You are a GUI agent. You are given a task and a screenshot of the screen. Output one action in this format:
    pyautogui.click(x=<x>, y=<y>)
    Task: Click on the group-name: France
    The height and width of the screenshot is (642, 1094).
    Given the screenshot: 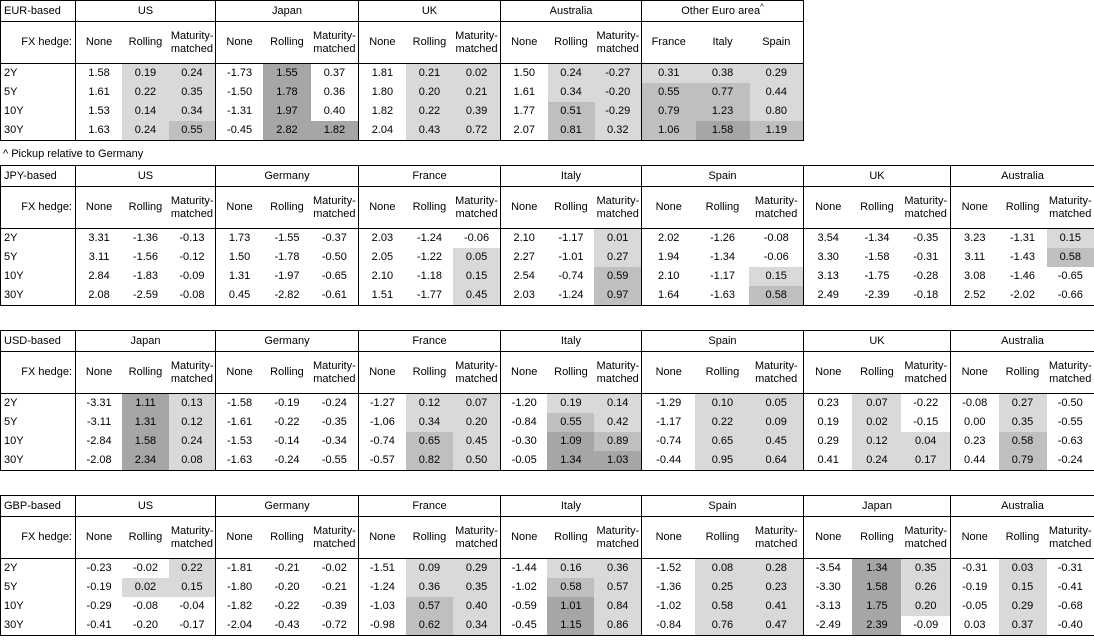 What is the action you would take?
    pyautogui.click(x=429, y=340)
    